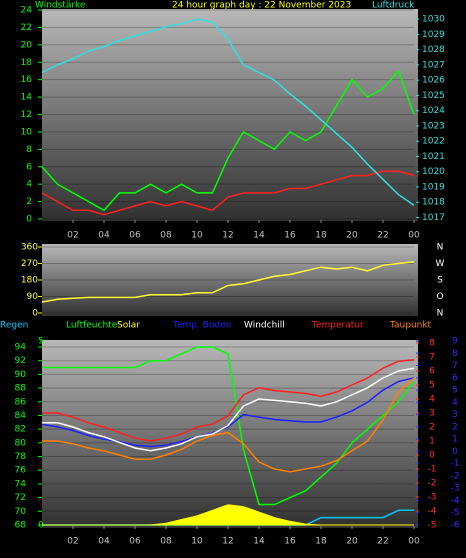  Describe the element at coordinates (27, 98) in the screenshot. I see `y-tick-label: 14` at that location.